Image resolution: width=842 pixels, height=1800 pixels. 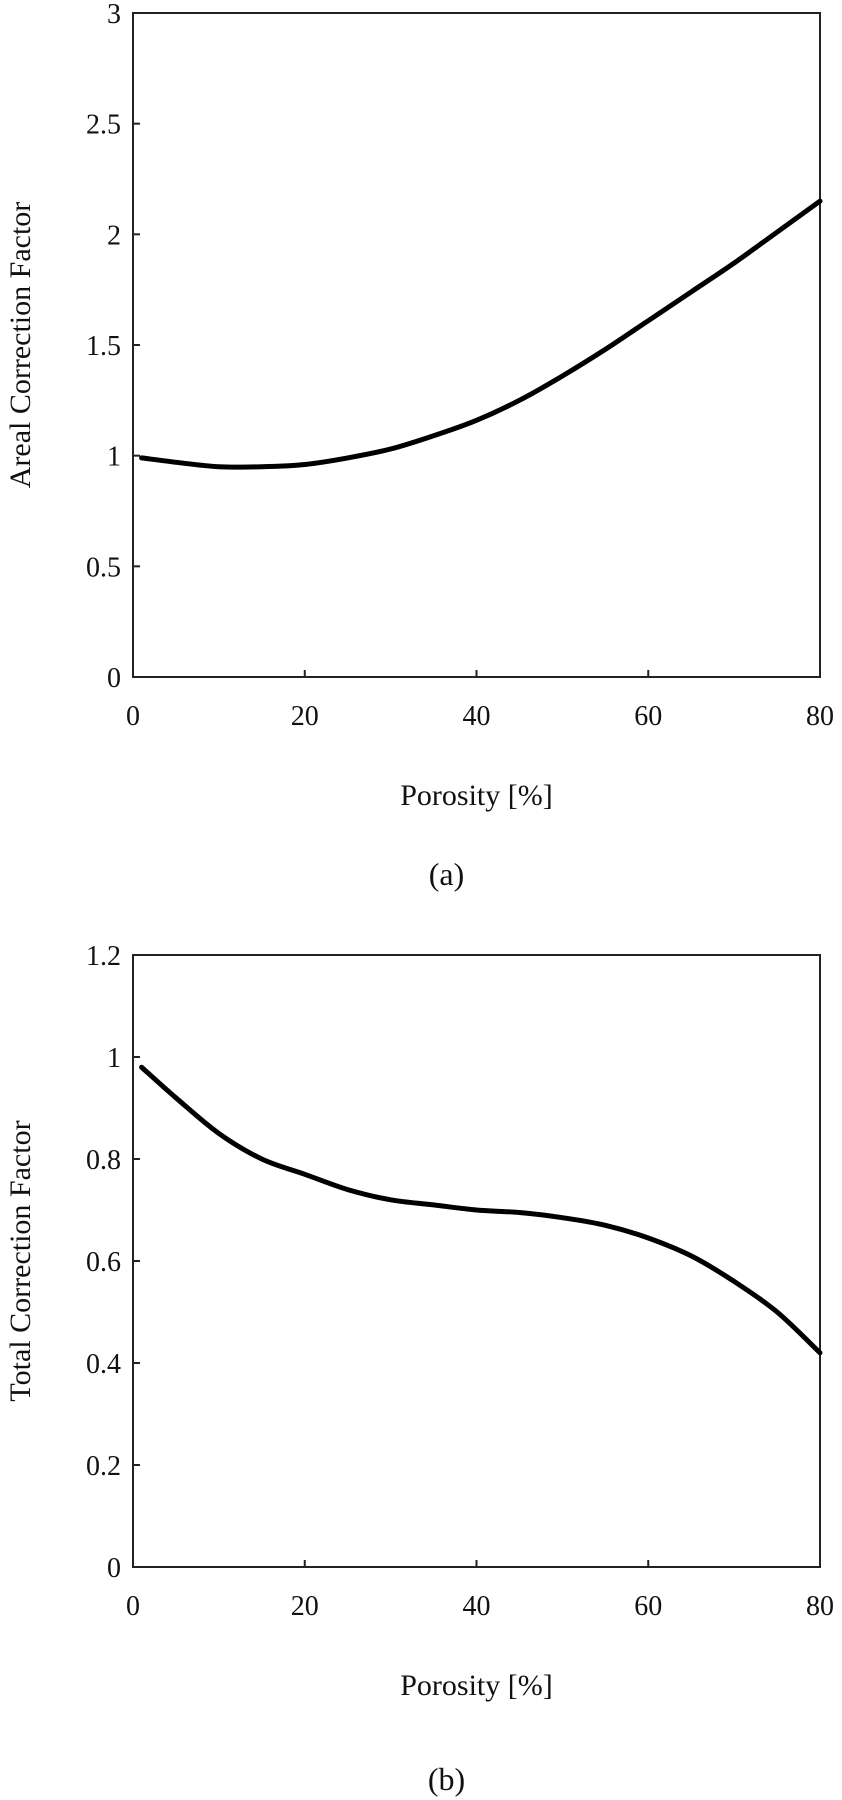 I want to click on y-tick-label-b: 0.2, so click(x=103, y=1466).